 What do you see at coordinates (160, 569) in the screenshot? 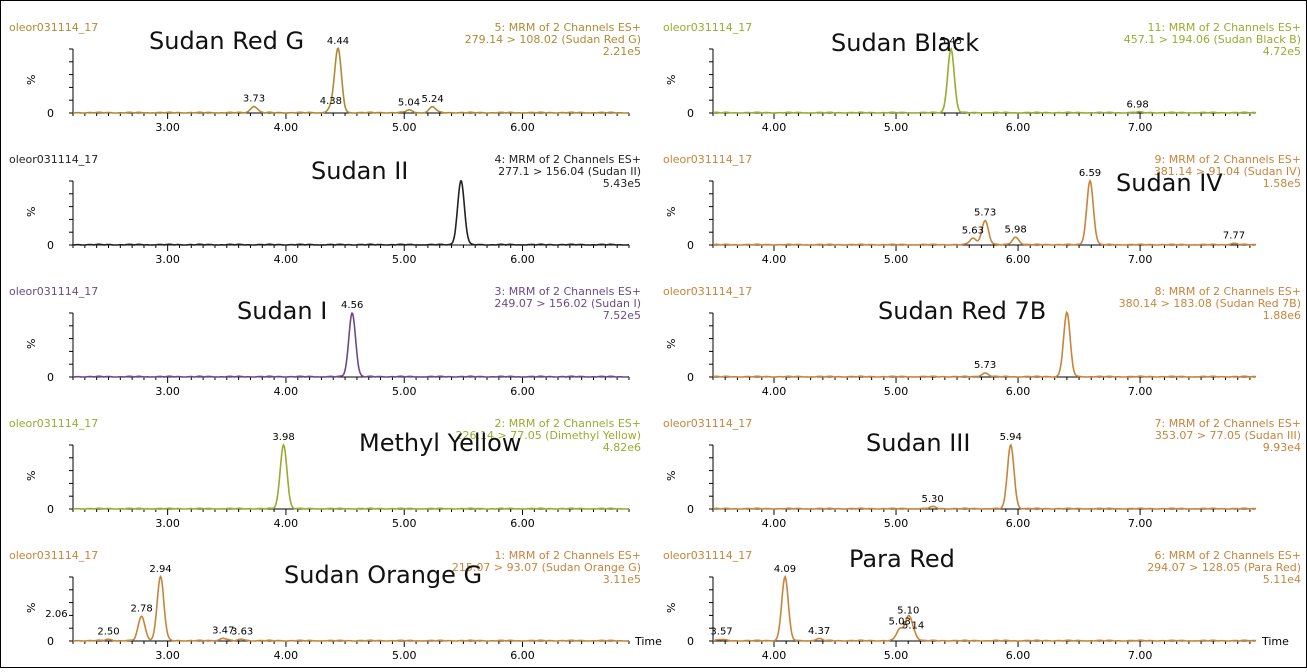
I see `peak-label: 2.94` at bounding box center [160, 569].